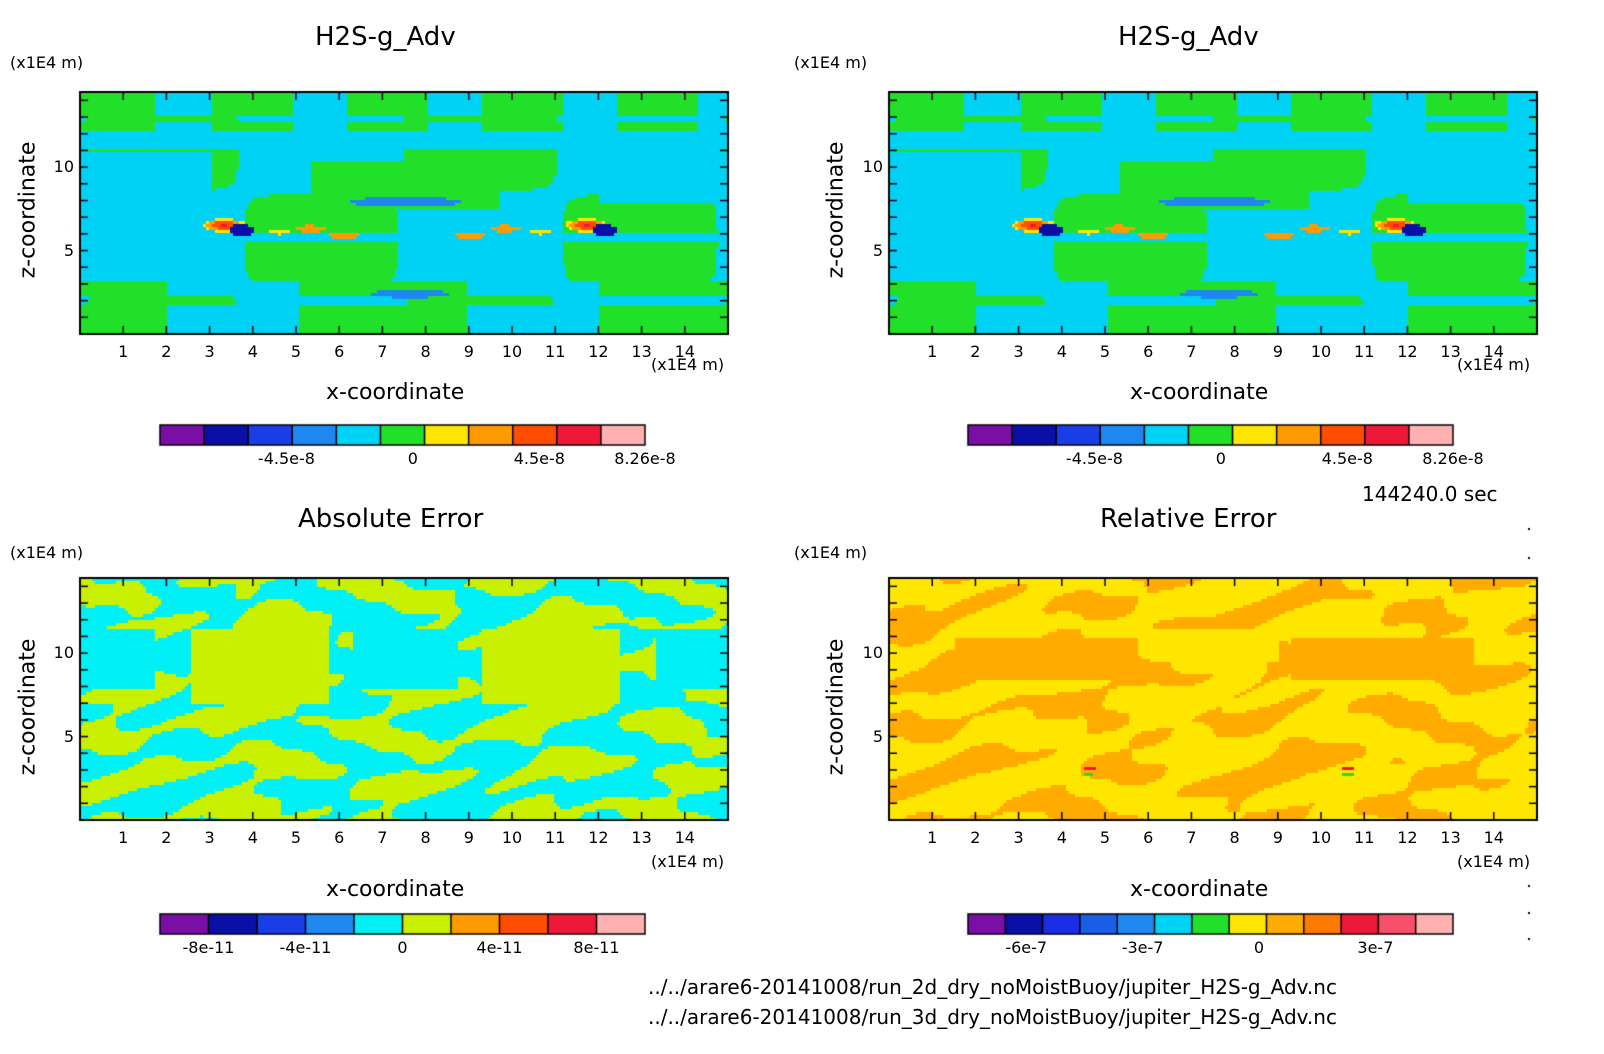 The width and height of the screenshot is (1604, 1054). Describe the element at coordinates (1453, 458) in the screenshot. I see `colorbar-tick-label: 8.26e-8` at that location.